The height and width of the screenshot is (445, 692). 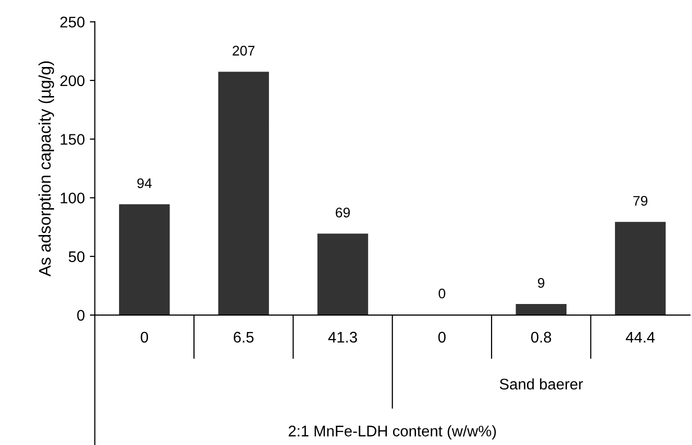 I want to click on y-tick-label: 150, so click(x=72, y=139).